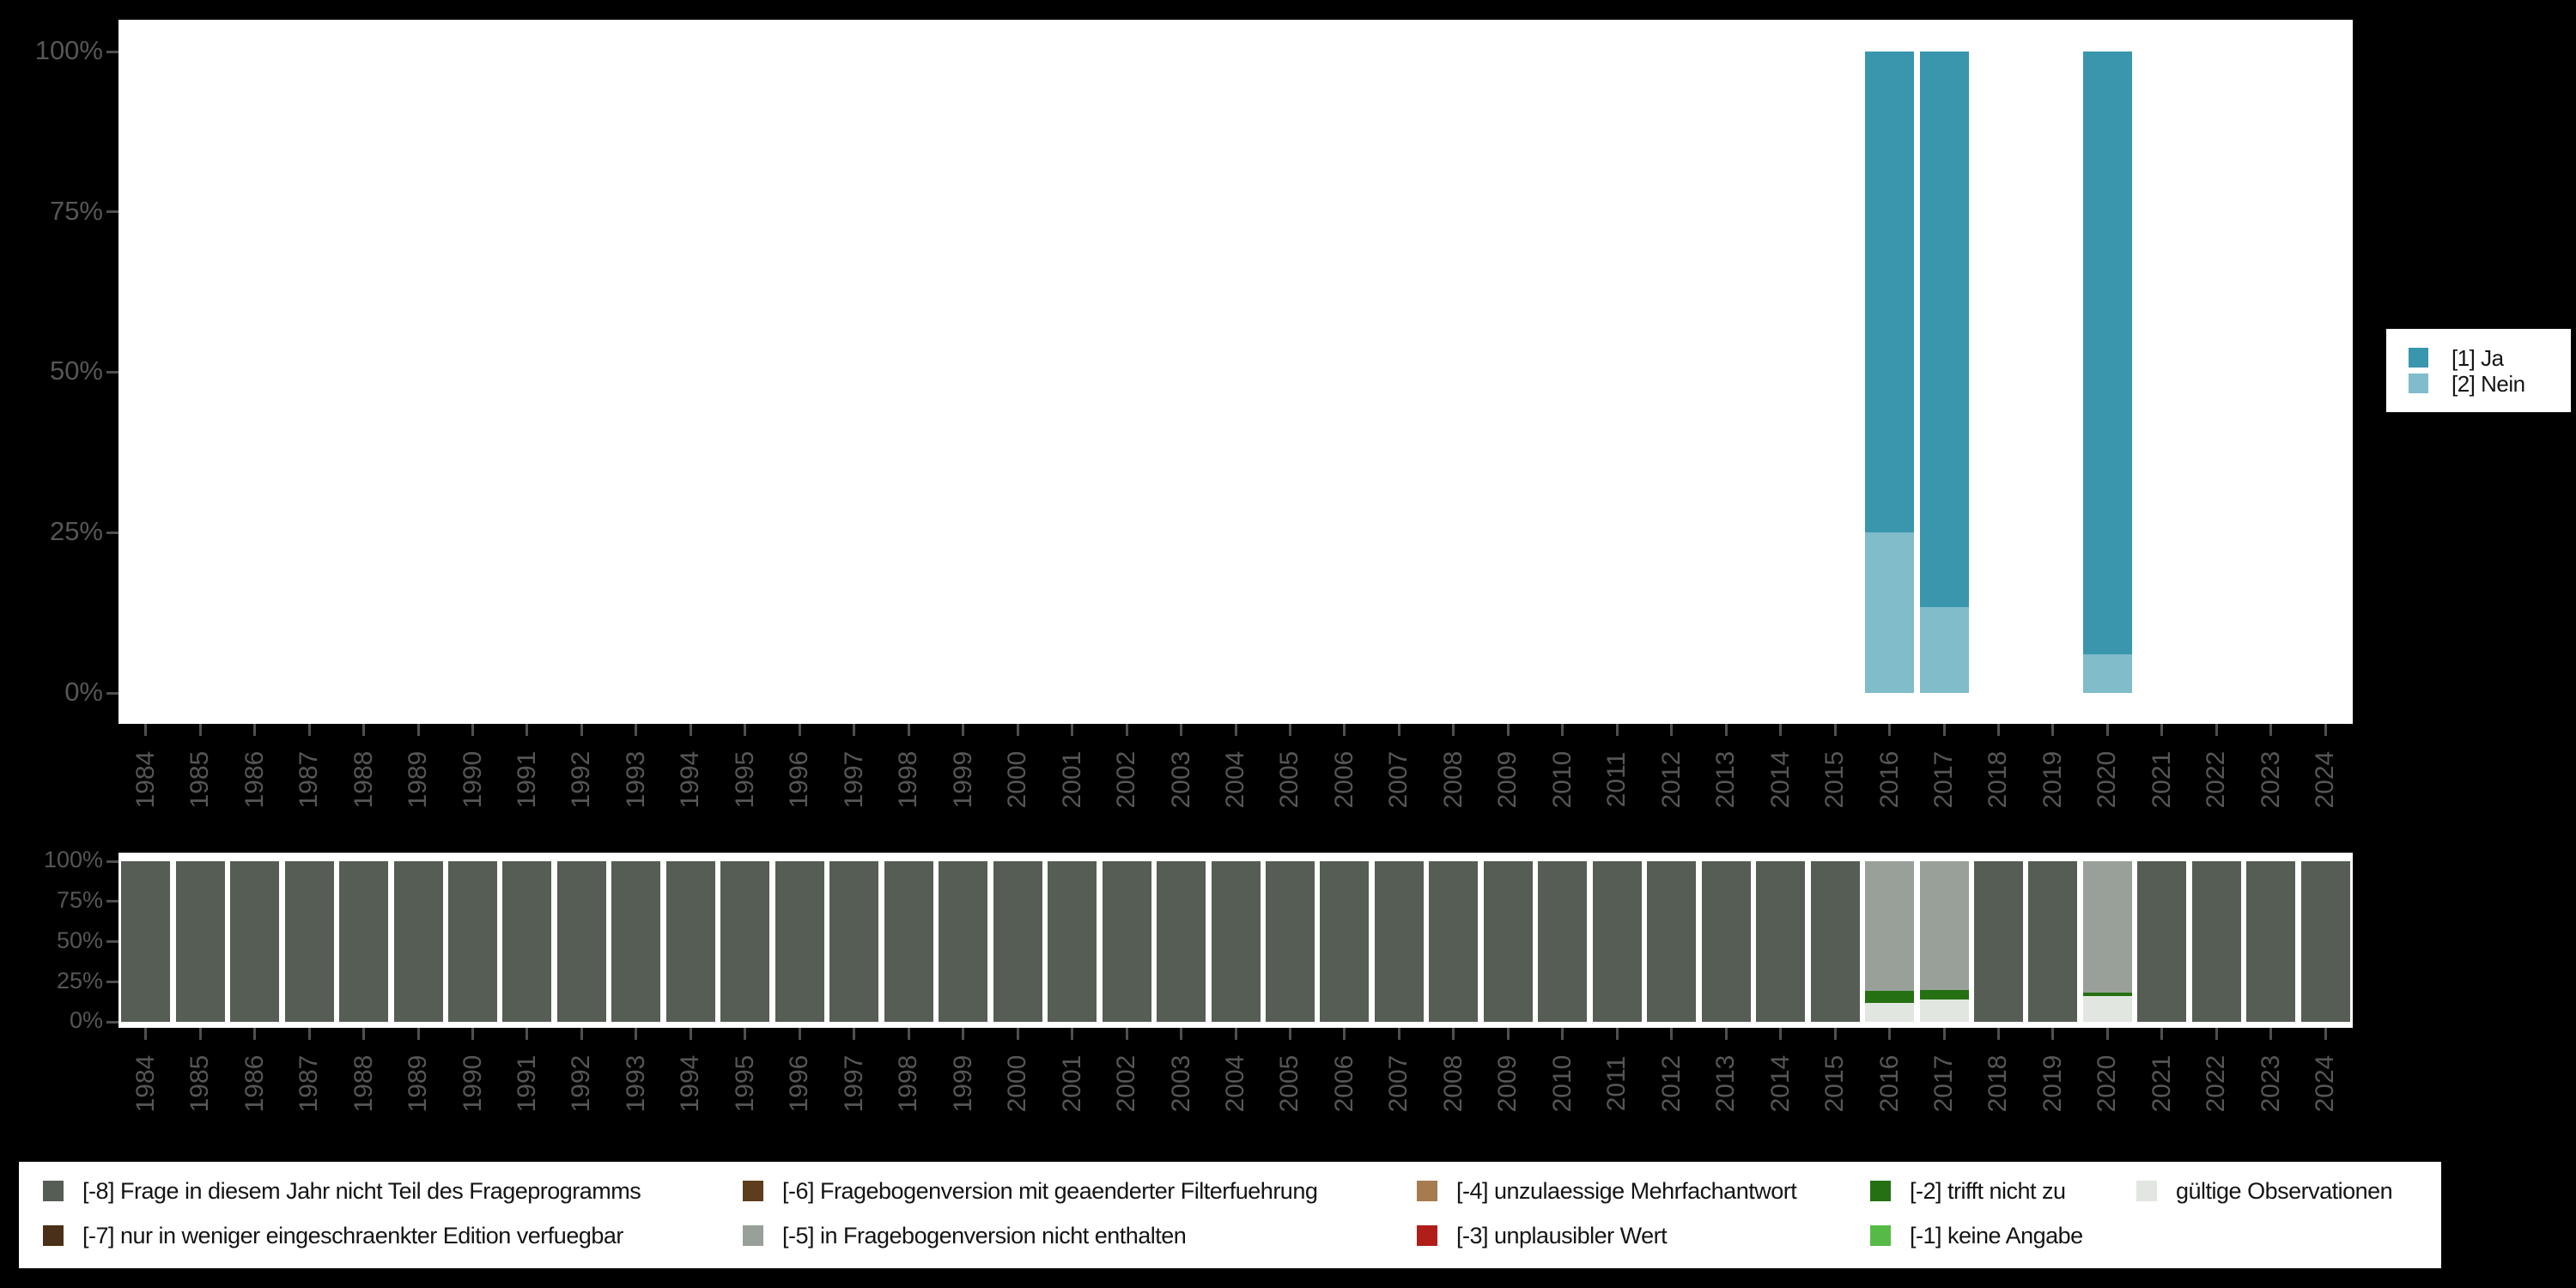 The height and width of the screenshot is (1288, 2576). Describe the element at coordinates (1508, 941) in the screenshot. I see `bar-2009-segment--8` at that location.